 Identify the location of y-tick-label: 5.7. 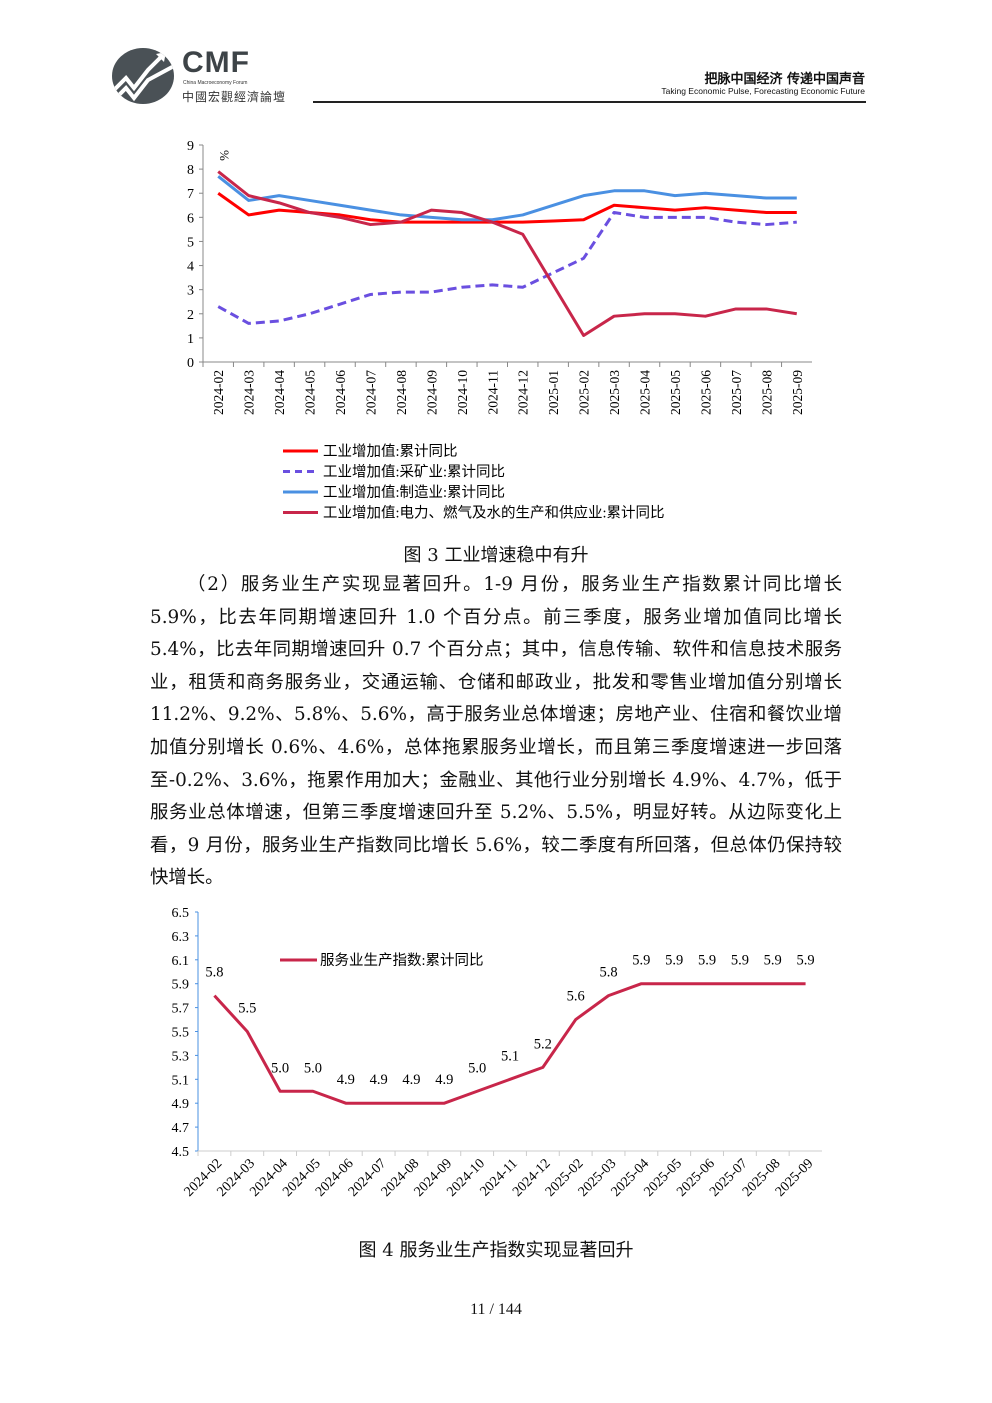
(181, 1009).